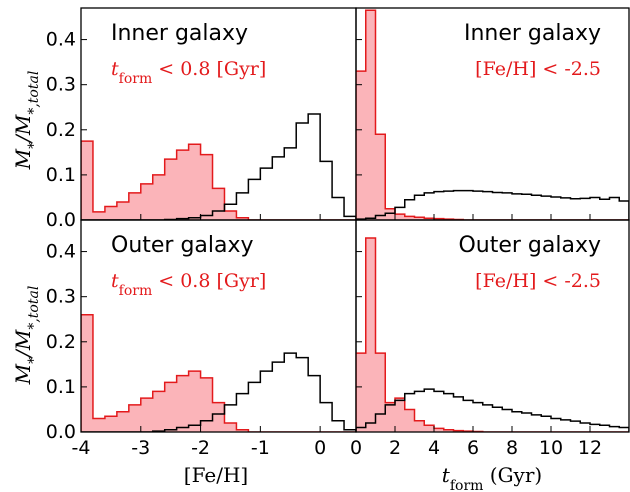 This screenshot has height=492, width=630. Describe the element at coordinates (434, 448) in the screenshot. I see `x-tick-label: 4` at that location.